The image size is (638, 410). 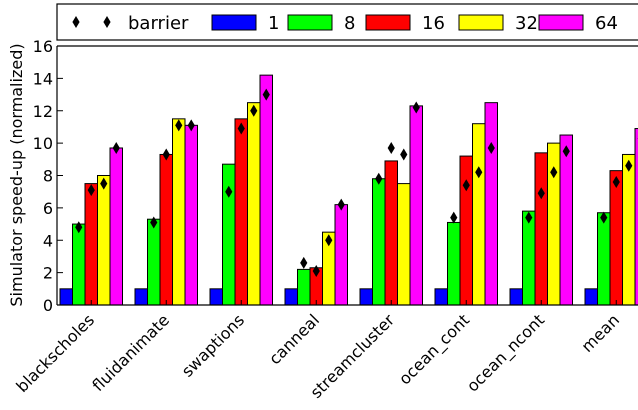 What do you see at coordinates (526, 23) in the screenshot?
I see `legend-label-32: 32` at bounding box center [526, 23].